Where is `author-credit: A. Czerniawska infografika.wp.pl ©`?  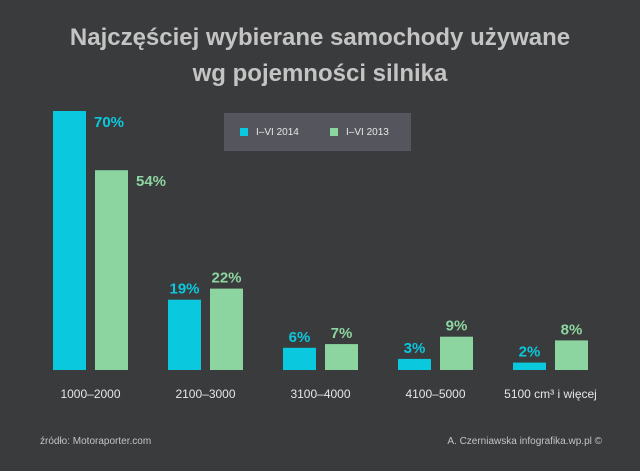
author-credit: A. Czerniawska infografika.wp.pl © is located at coordinates (524, 441).